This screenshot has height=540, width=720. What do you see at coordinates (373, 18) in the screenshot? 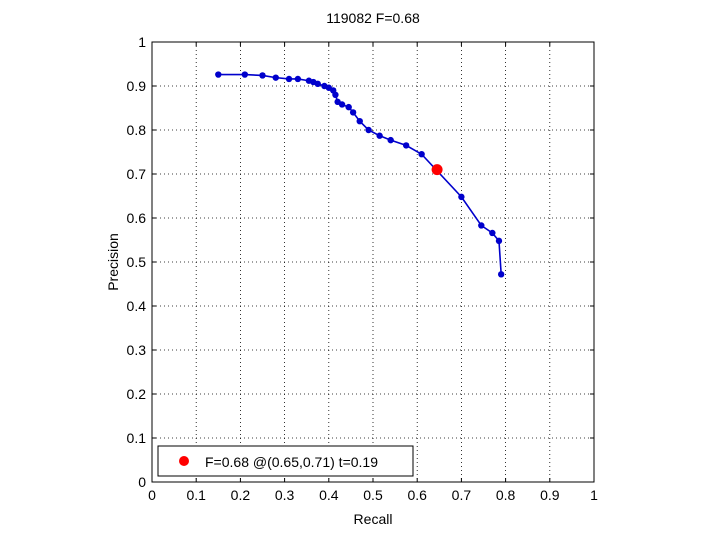
I see `chart-title: 119082 F=0.68` at bounding box center [373, 18].